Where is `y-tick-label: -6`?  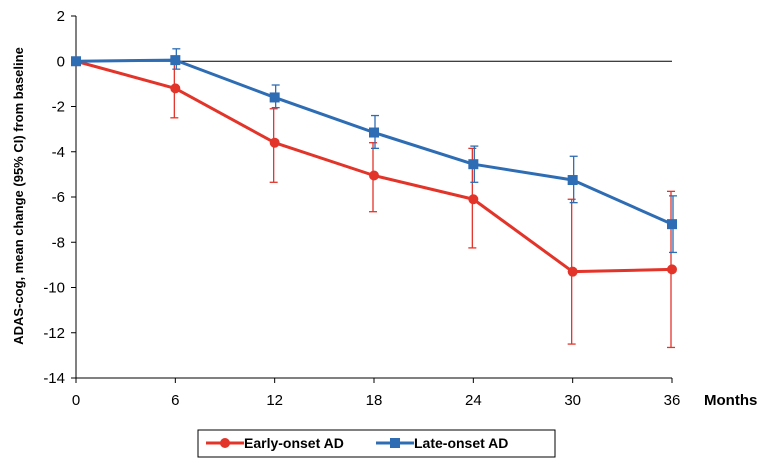
y-tick-label: -6 is located at coordinates (58, 197).